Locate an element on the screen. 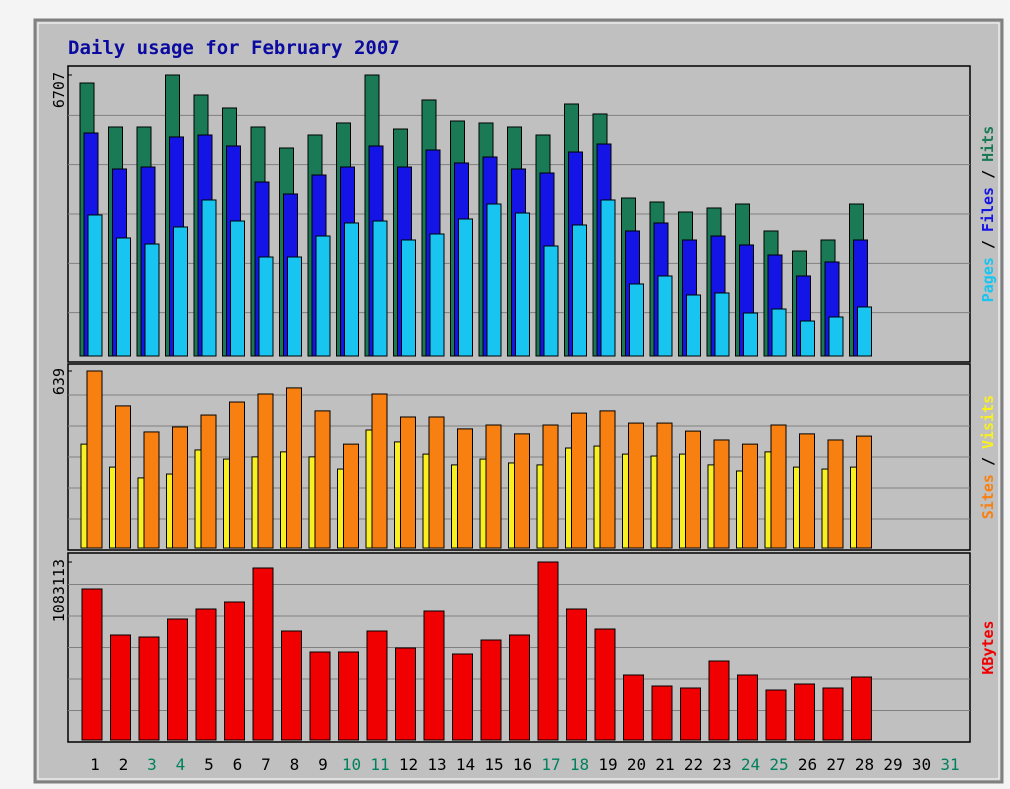  x-tick-label: 14 is located at coordinates (465, 764).